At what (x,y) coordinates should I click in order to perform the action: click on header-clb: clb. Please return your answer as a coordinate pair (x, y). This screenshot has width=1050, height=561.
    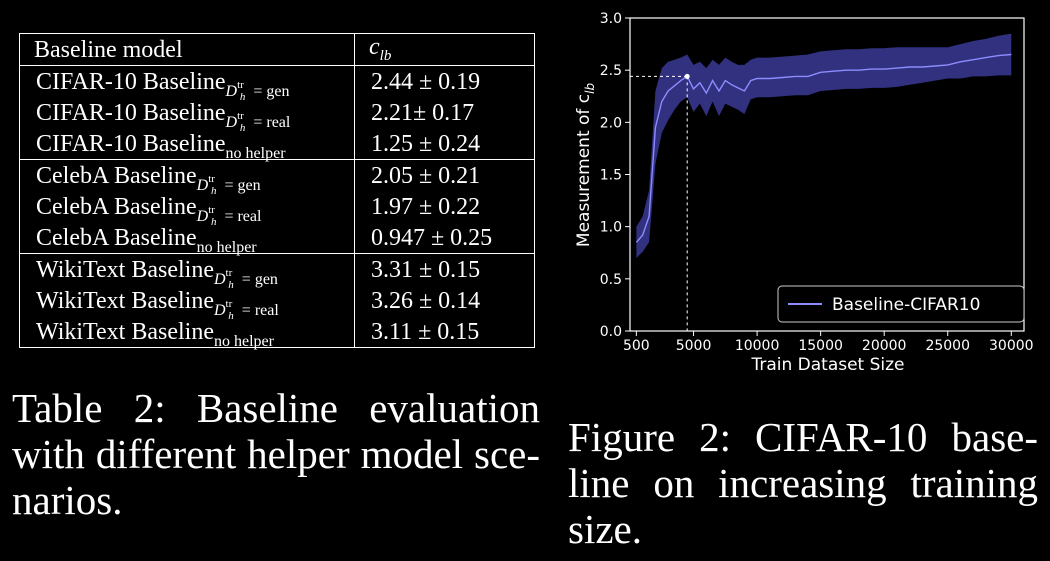
    Looking at the image, I should click on (444, 49).